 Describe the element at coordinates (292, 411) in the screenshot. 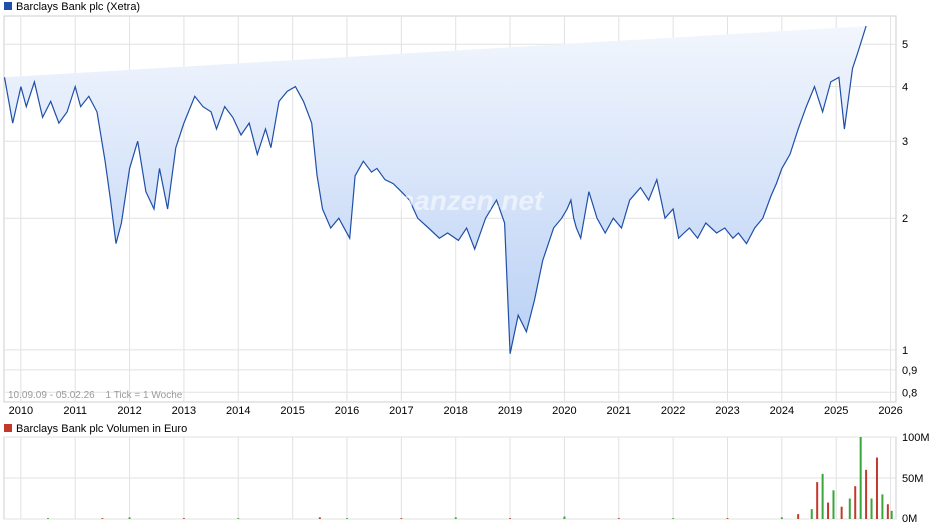

I see `x-tick-label: 2015` at that location.